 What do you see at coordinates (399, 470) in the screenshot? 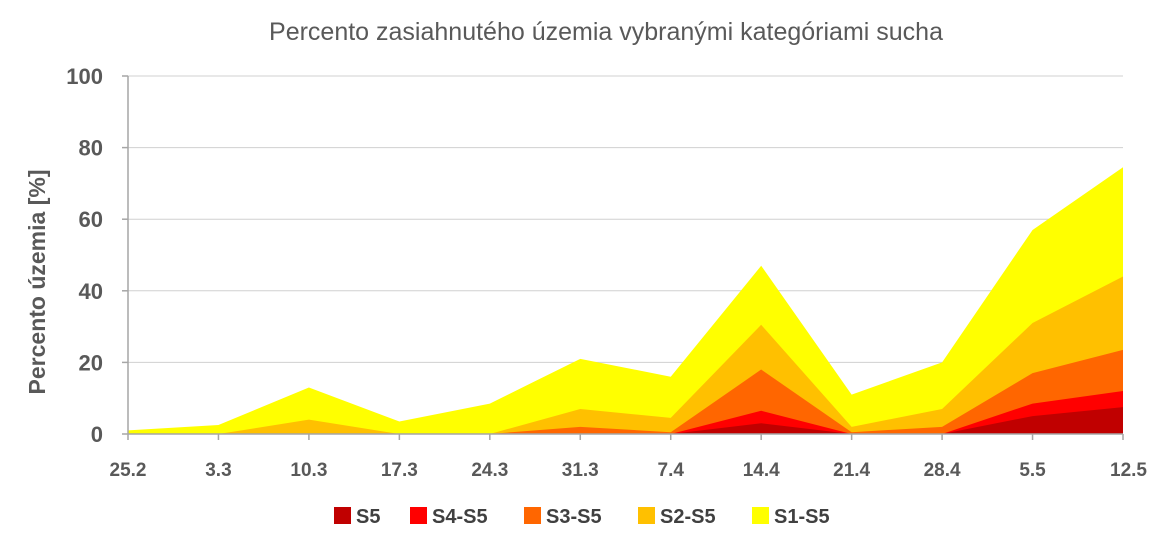
I see `x-tick-label: 17.3` at bounding box center [399, 470].